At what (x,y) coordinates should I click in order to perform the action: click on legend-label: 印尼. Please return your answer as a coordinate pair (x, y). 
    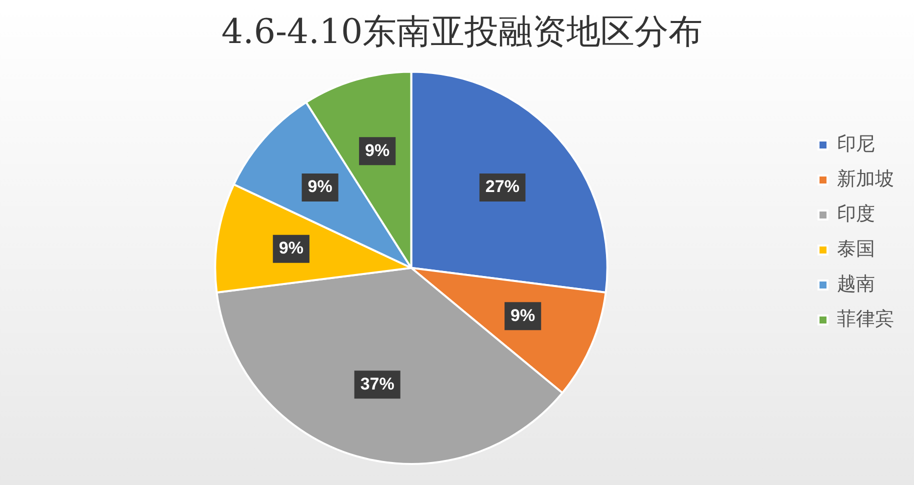
    Looking at the image, I should click on (856, 143).